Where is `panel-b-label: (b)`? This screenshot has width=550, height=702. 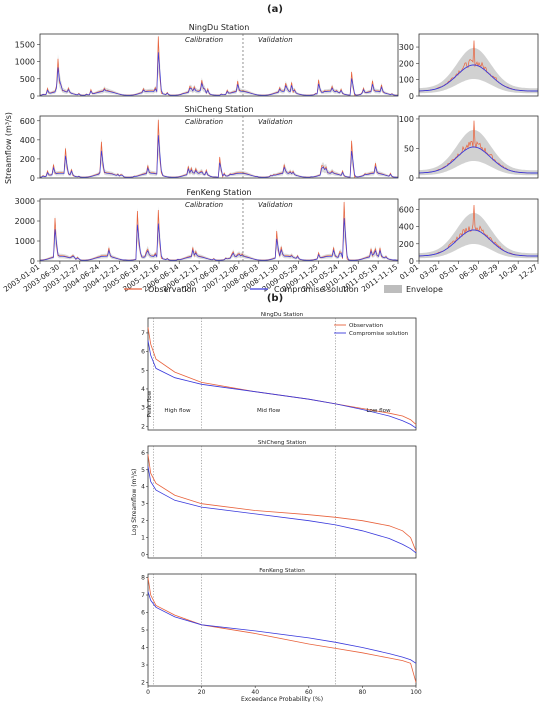 panel-b-label: (b) is located at coordinates (275, 298).